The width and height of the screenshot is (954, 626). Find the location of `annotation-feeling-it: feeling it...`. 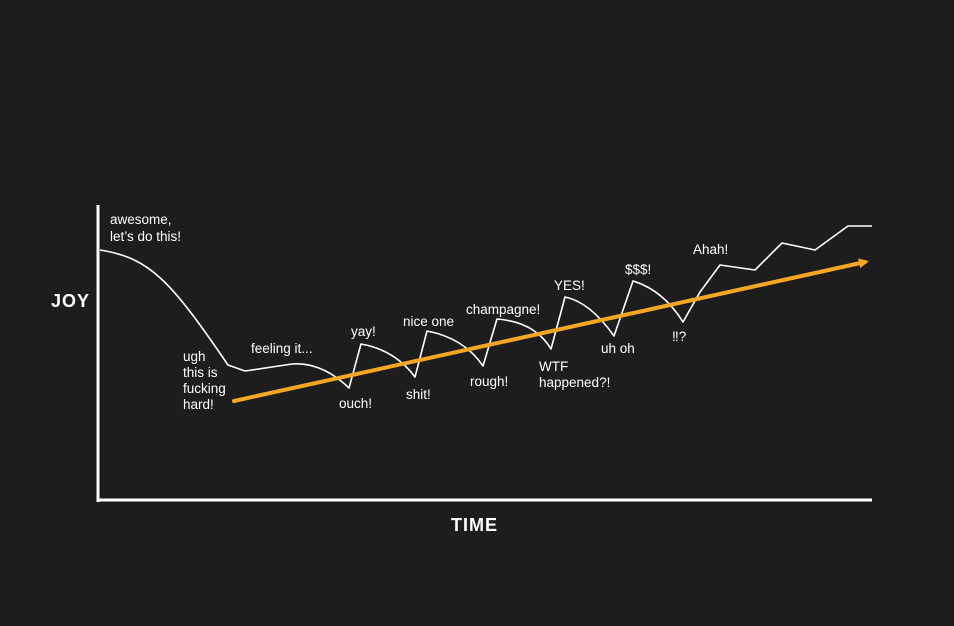

annotation-feeling-it: feeling it... is located at coordinates (282, 348).